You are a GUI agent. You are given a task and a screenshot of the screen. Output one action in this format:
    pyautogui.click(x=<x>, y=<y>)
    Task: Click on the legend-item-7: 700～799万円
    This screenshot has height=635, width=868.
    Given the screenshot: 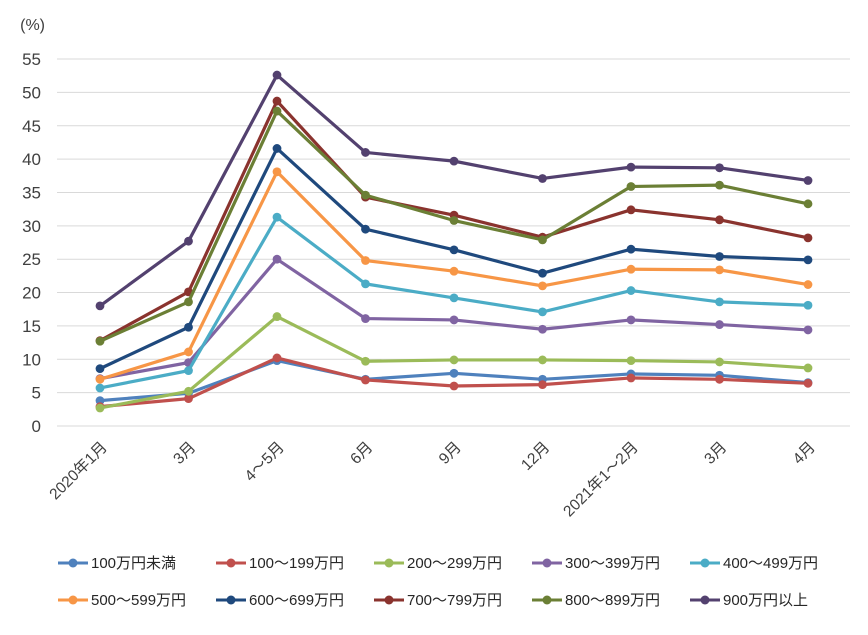 What is the action you would take?
    pyautogui.click(x=452, y=599)
    